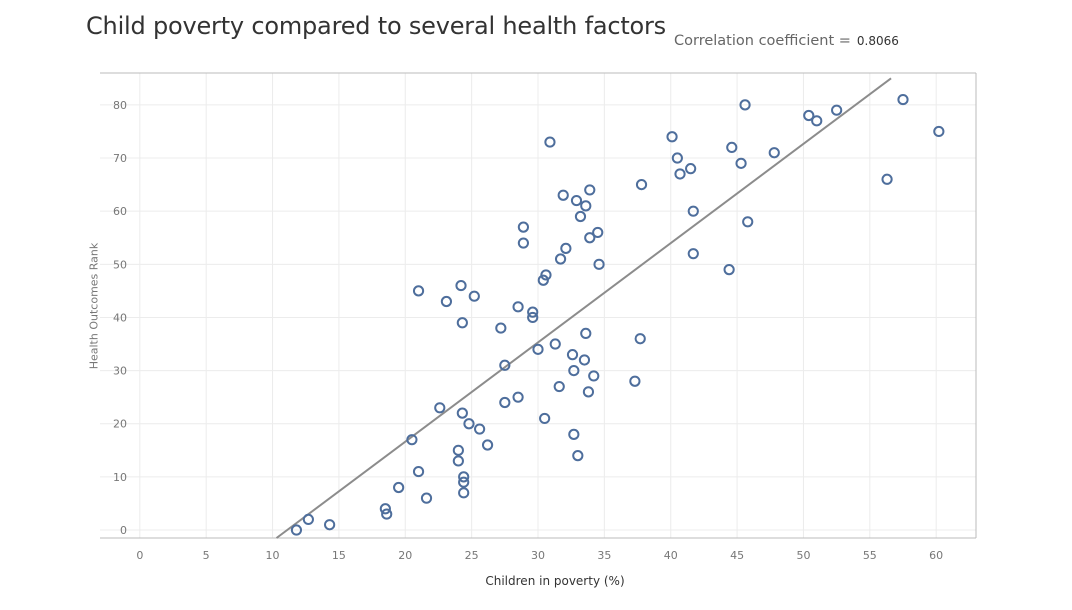 The image size is (1072, 610). Describe the element at coordinates (120, 317) in the screenshot. I see `y-tick-label: 40` at that location.